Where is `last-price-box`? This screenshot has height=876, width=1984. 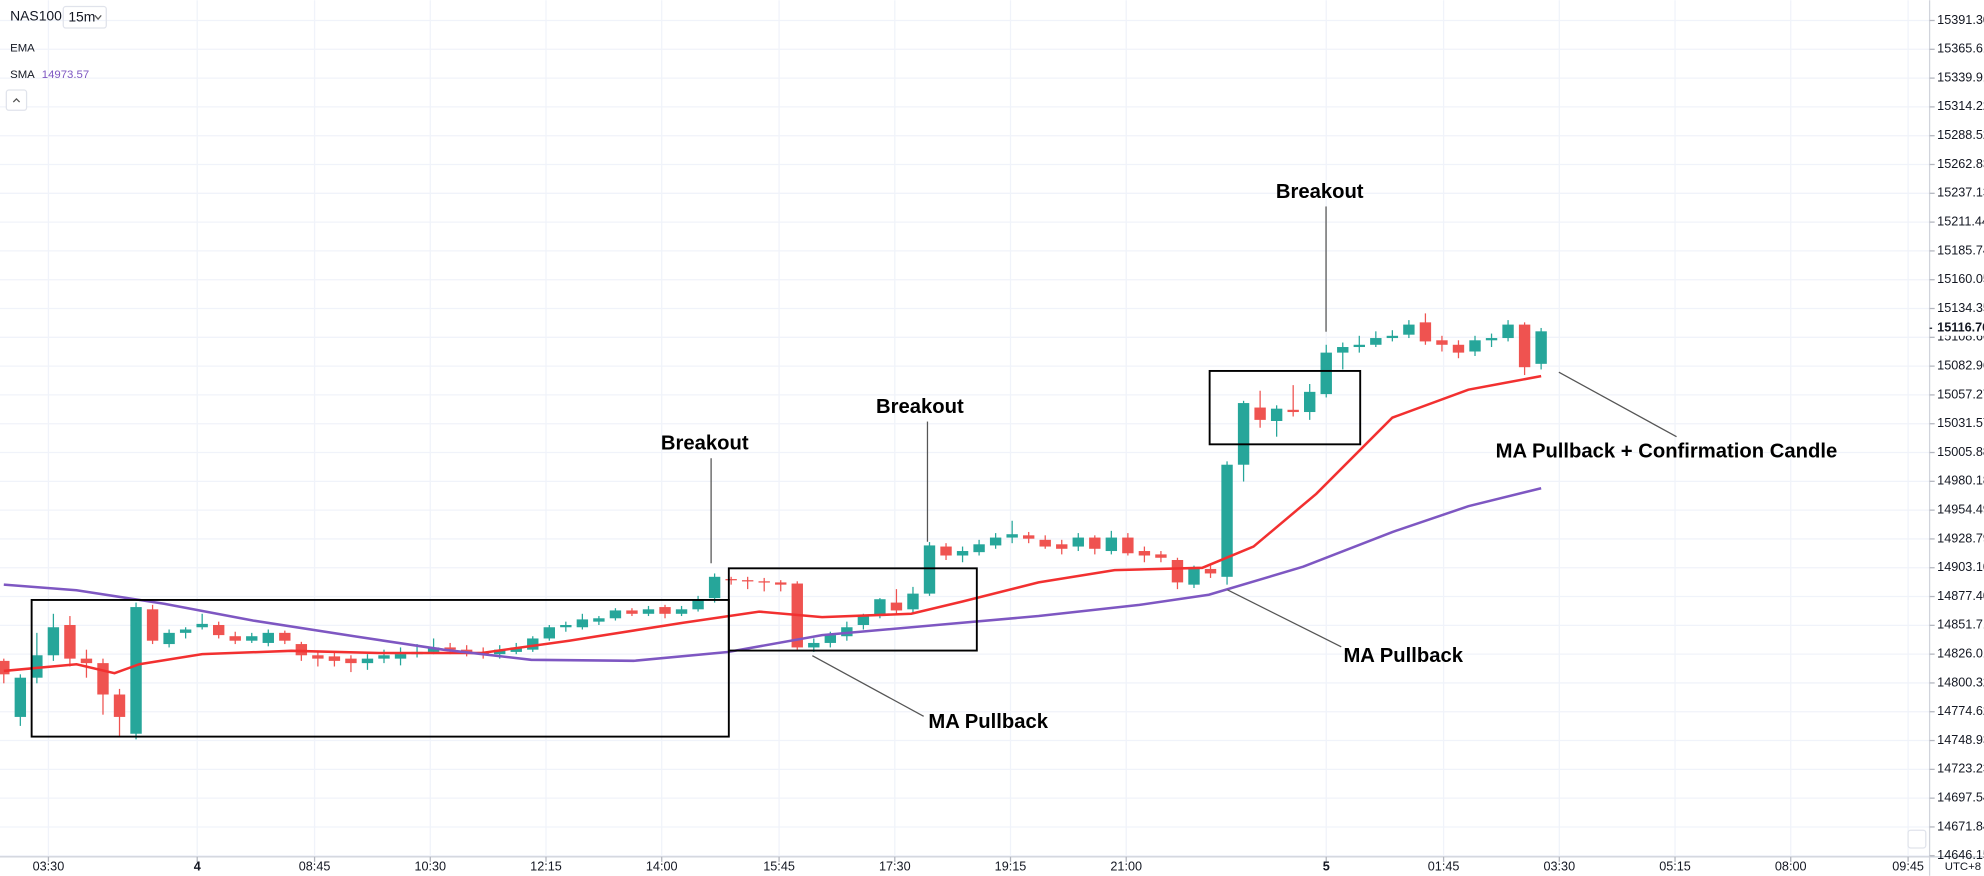
last-price-box is located at coordinates (1958, 328).